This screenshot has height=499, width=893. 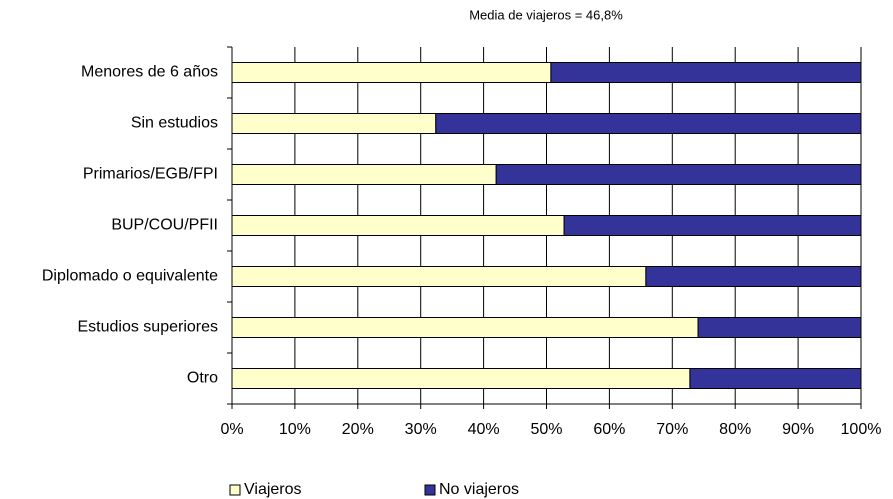 I want to click on legend-label: Viajeros, so click(x=273, y=489).